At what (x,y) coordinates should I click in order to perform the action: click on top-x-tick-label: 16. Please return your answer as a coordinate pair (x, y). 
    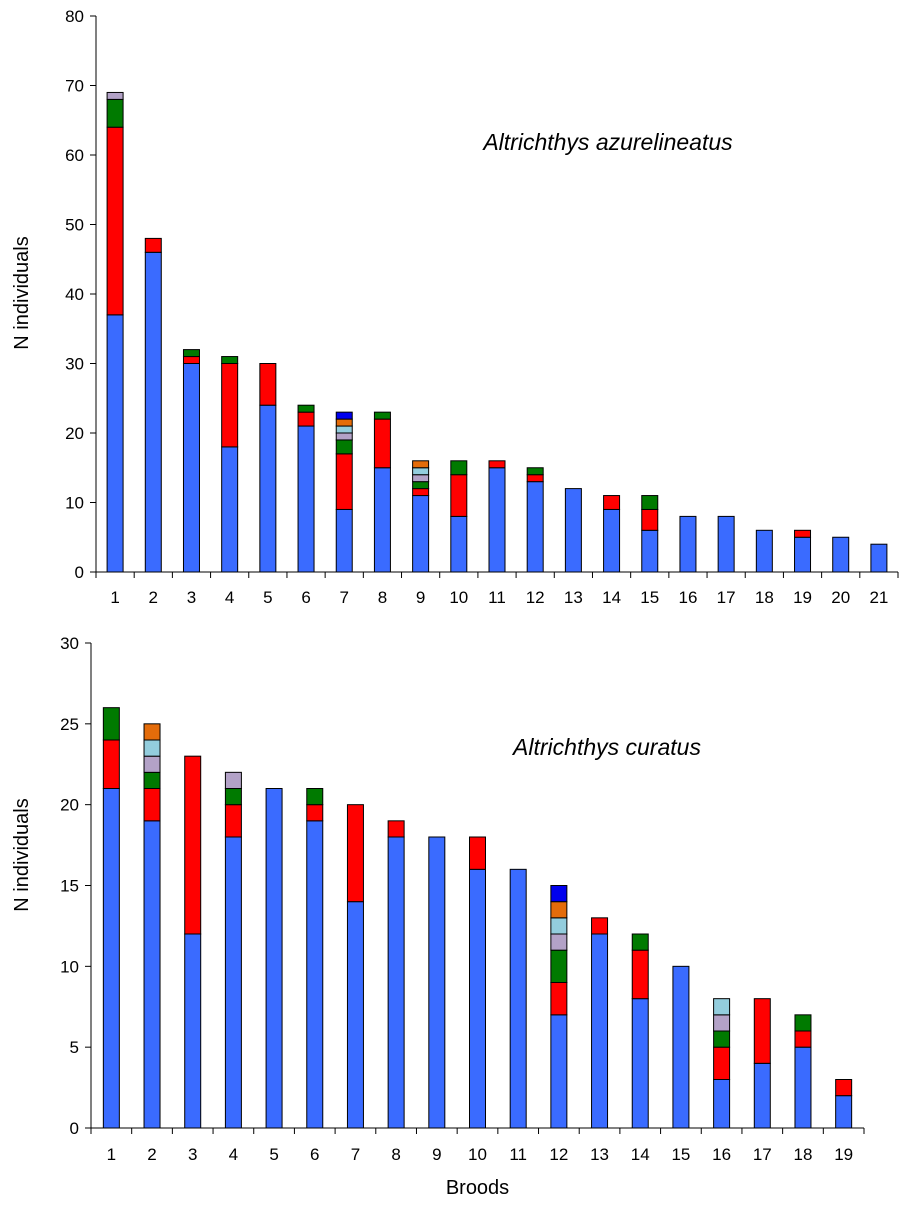
    Looking at the image, I should click on (687, 597).